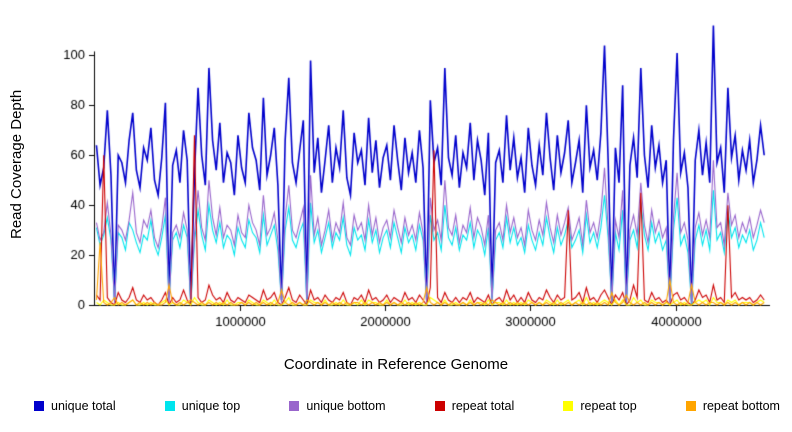  What do you see at coordinates (690, 406) in the screenshot?
I see `legend-swatch-repeat-bottom` at bounding box center [690, 406].